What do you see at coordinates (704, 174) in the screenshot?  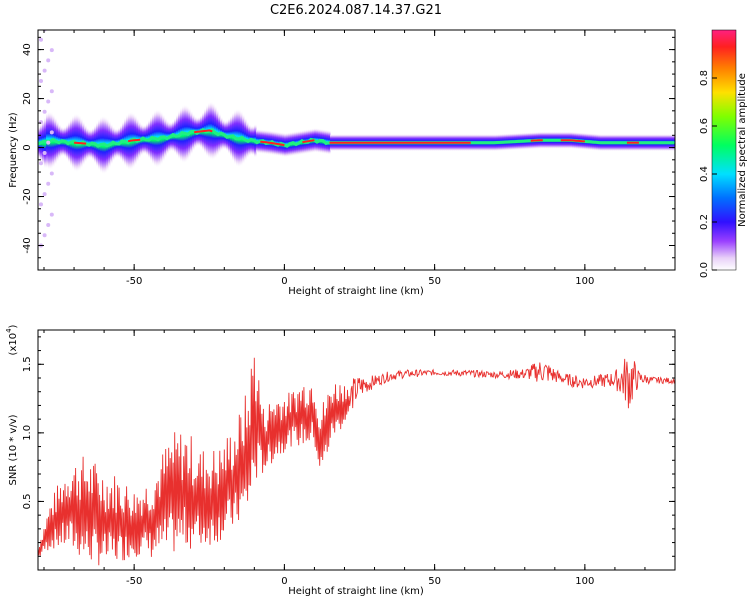 I see `colorbar-tick-label: 0.4` at bounding box center [704, 174].